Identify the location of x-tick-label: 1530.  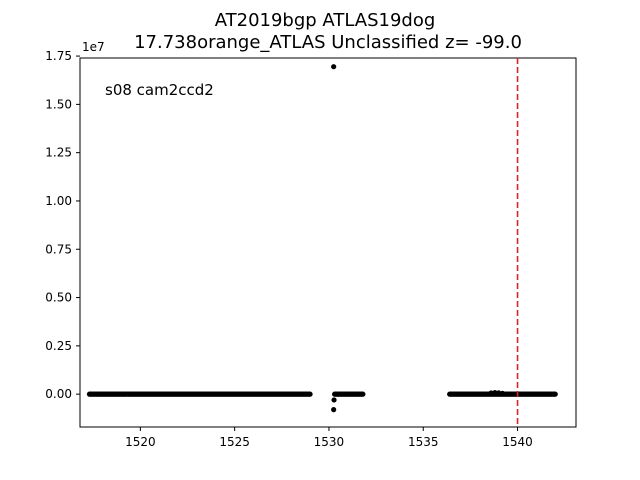
(329, 442).